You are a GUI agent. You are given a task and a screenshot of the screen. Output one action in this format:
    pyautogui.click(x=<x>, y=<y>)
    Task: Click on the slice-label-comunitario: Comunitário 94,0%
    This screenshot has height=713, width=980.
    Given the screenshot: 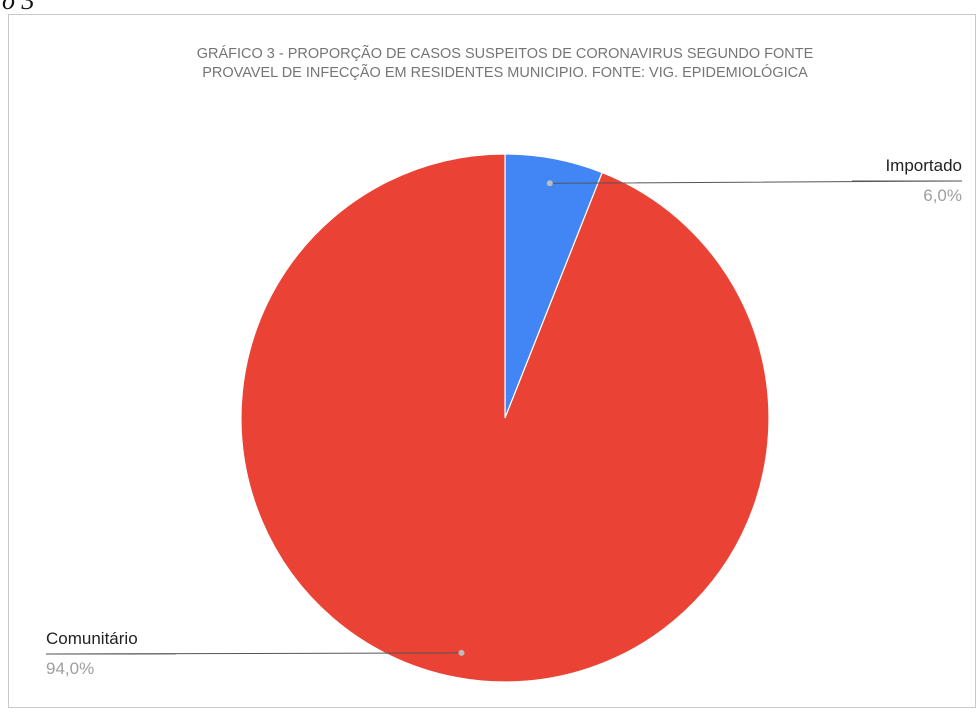 What is the action you would take?
    pyautogui.click(x=92, y=653)
    